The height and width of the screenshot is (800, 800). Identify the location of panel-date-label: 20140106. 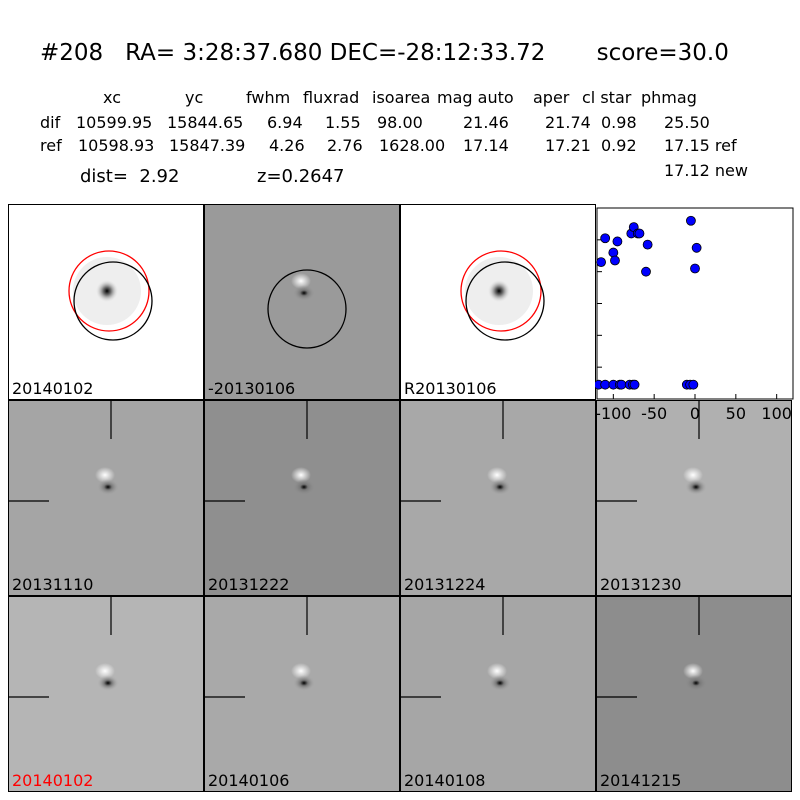
(249, 780).